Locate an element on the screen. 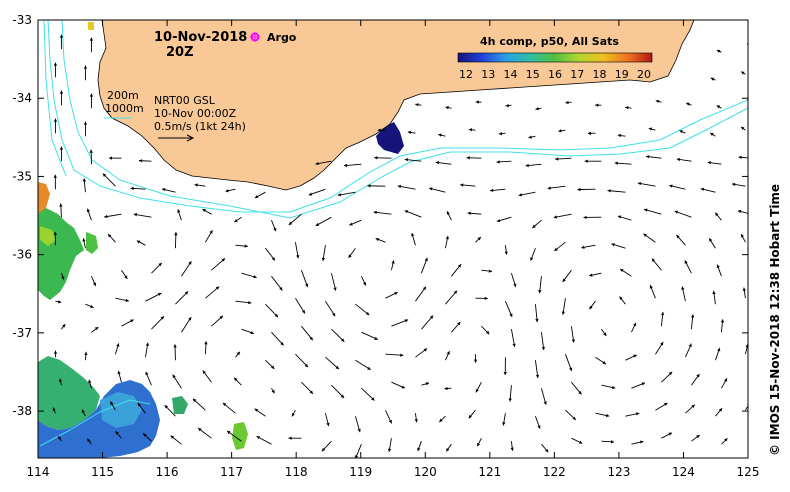 This screenshot has width=790, height=492. contour-west-shelf is located at coordinates (55, 98).